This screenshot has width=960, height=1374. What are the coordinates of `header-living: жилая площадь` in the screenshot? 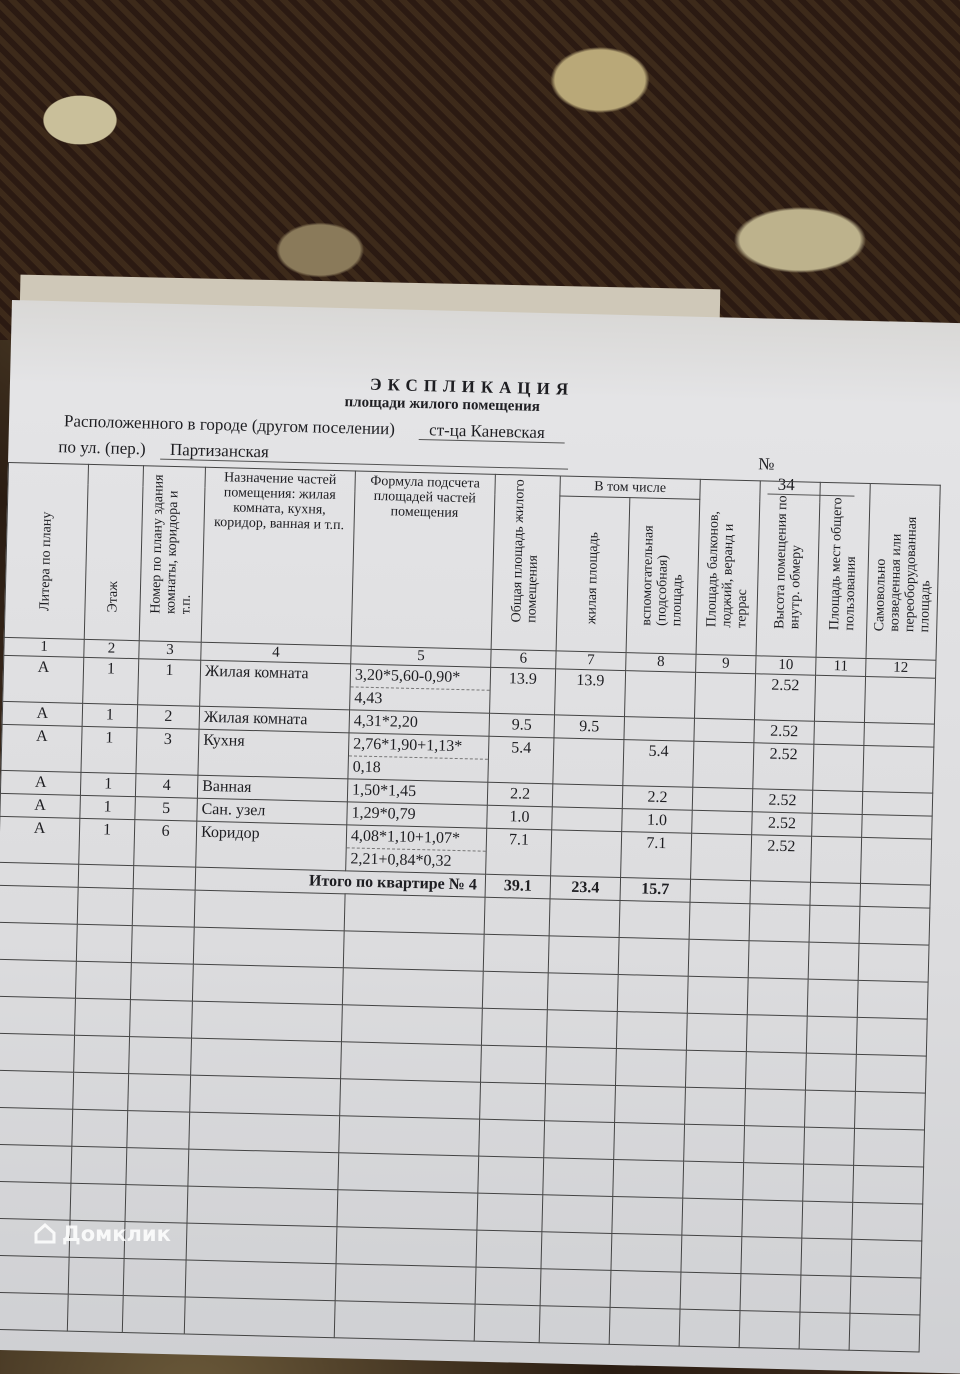 It's located at (593, 574).